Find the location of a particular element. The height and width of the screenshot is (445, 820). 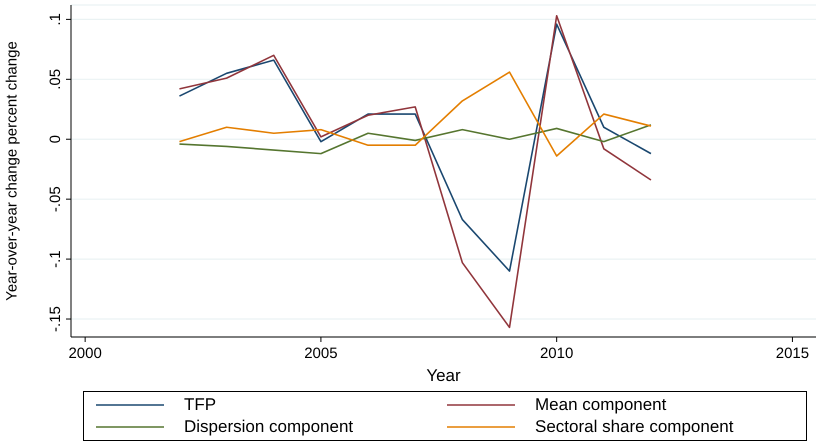

legend-label: Sectoral share component is located at coordinates (634, 427).